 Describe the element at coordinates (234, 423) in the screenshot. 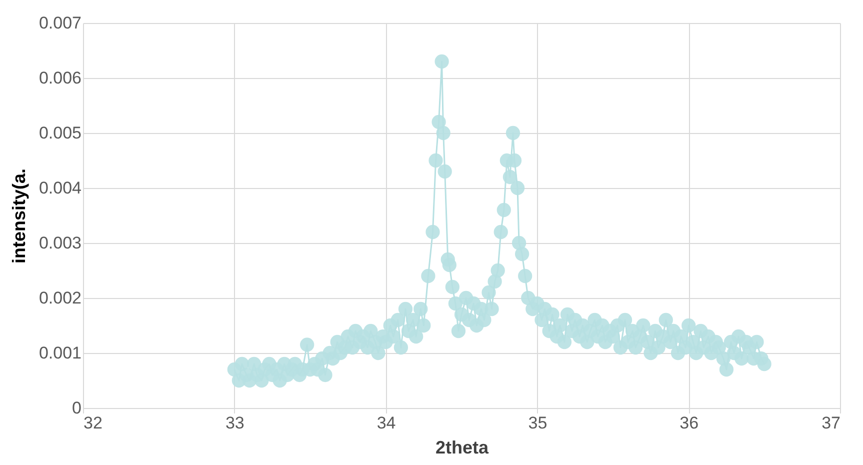

I see `x-tick-label: 33` at that location.